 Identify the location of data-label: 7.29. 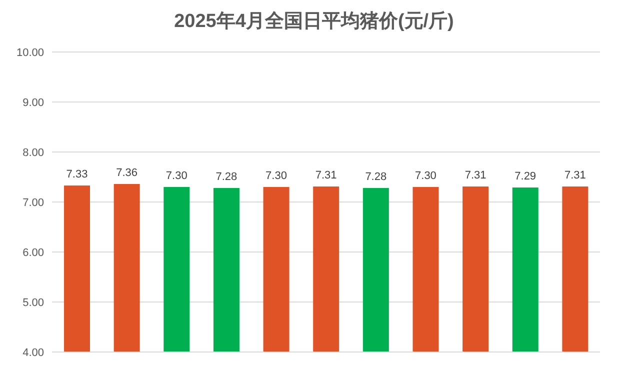
(525, 176).